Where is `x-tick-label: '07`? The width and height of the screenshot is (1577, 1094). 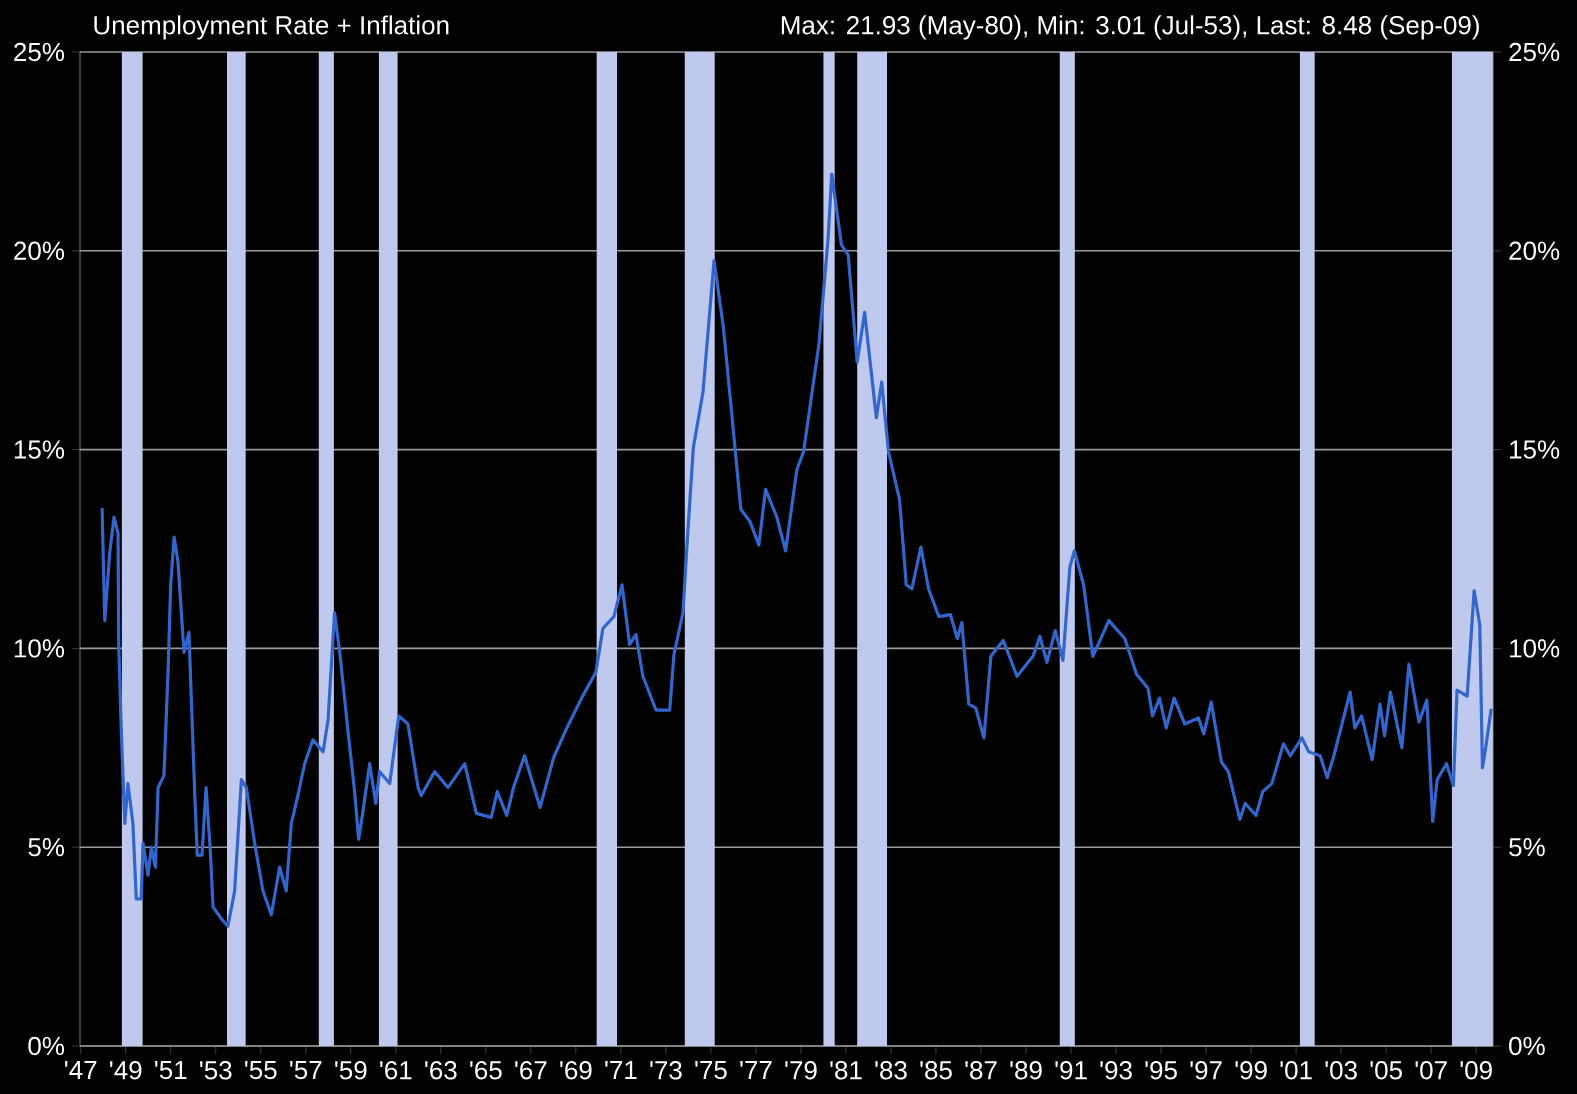
x-tick-label: '07 is located at coordinates (1431, 1070).